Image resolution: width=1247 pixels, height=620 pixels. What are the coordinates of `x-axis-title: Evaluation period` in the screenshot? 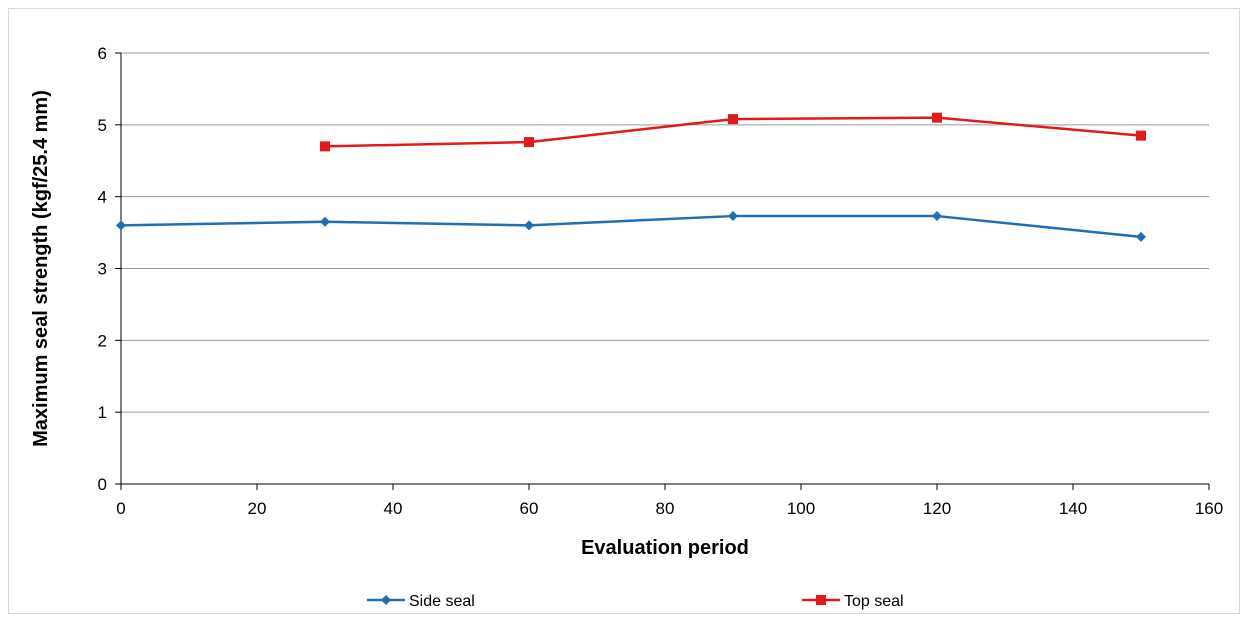 It's located at (665, 548).